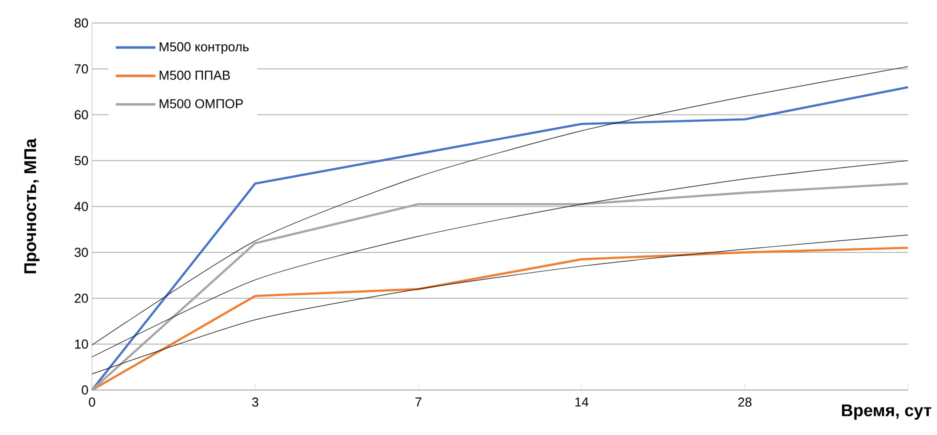 Image resolution: width=937 pixels, height=435 pixels. Describe the element at coordinates (81, 23) in the screenshot. I see `y-tick-label: 80` at that location.